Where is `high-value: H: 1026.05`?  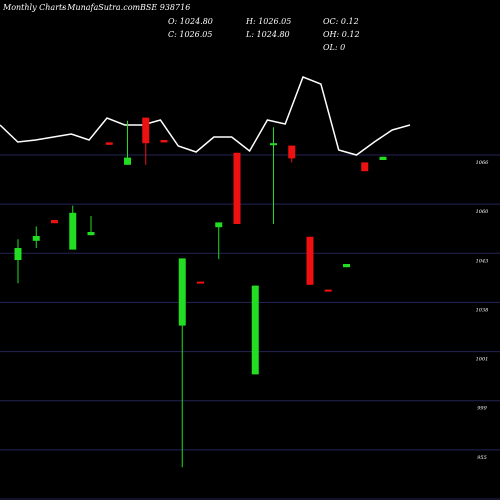
high-value: H: 1026.05 is located at coordinates (269, 21).